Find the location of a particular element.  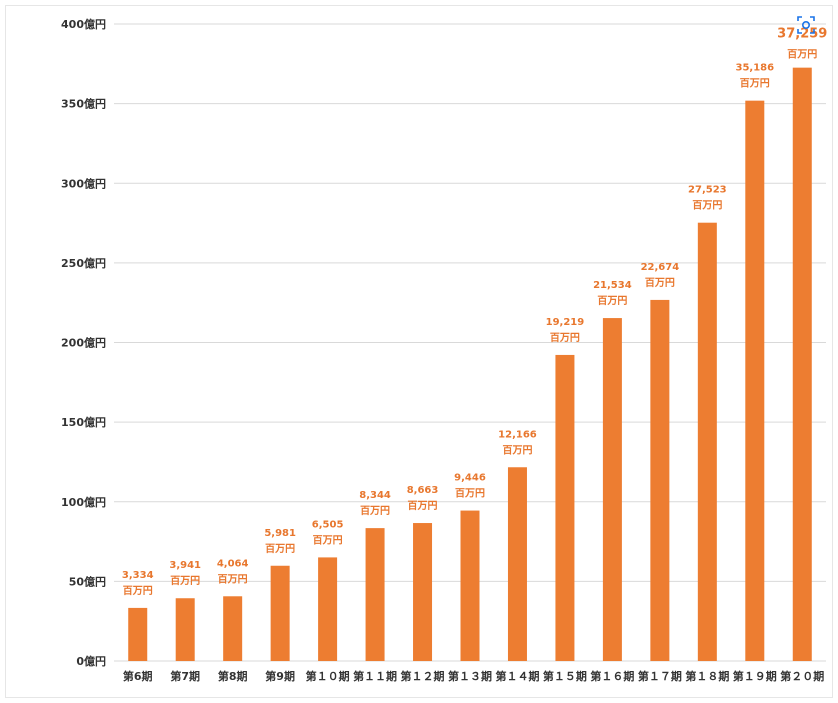

data-label: 8,663 is located at coordinates (423, 490).